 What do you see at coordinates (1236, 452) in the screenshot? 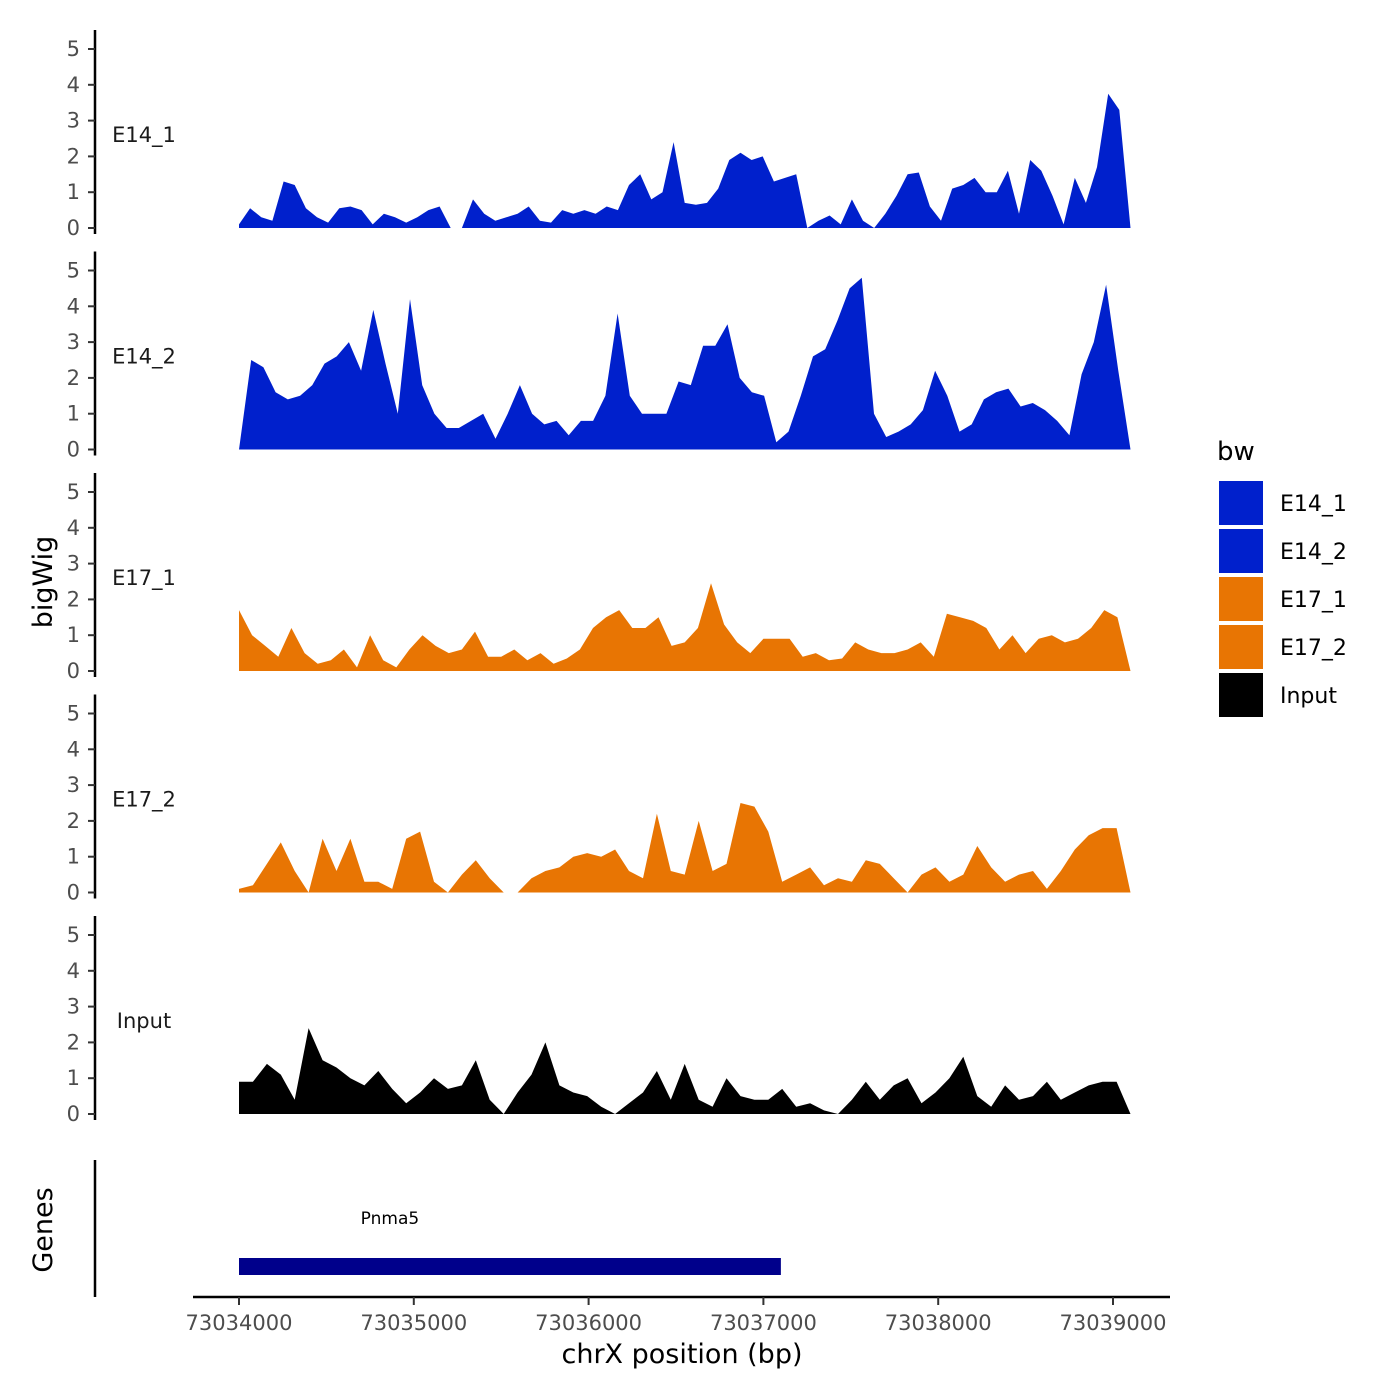
I see `legend-title: bw` at bounding box center [1236, 452].